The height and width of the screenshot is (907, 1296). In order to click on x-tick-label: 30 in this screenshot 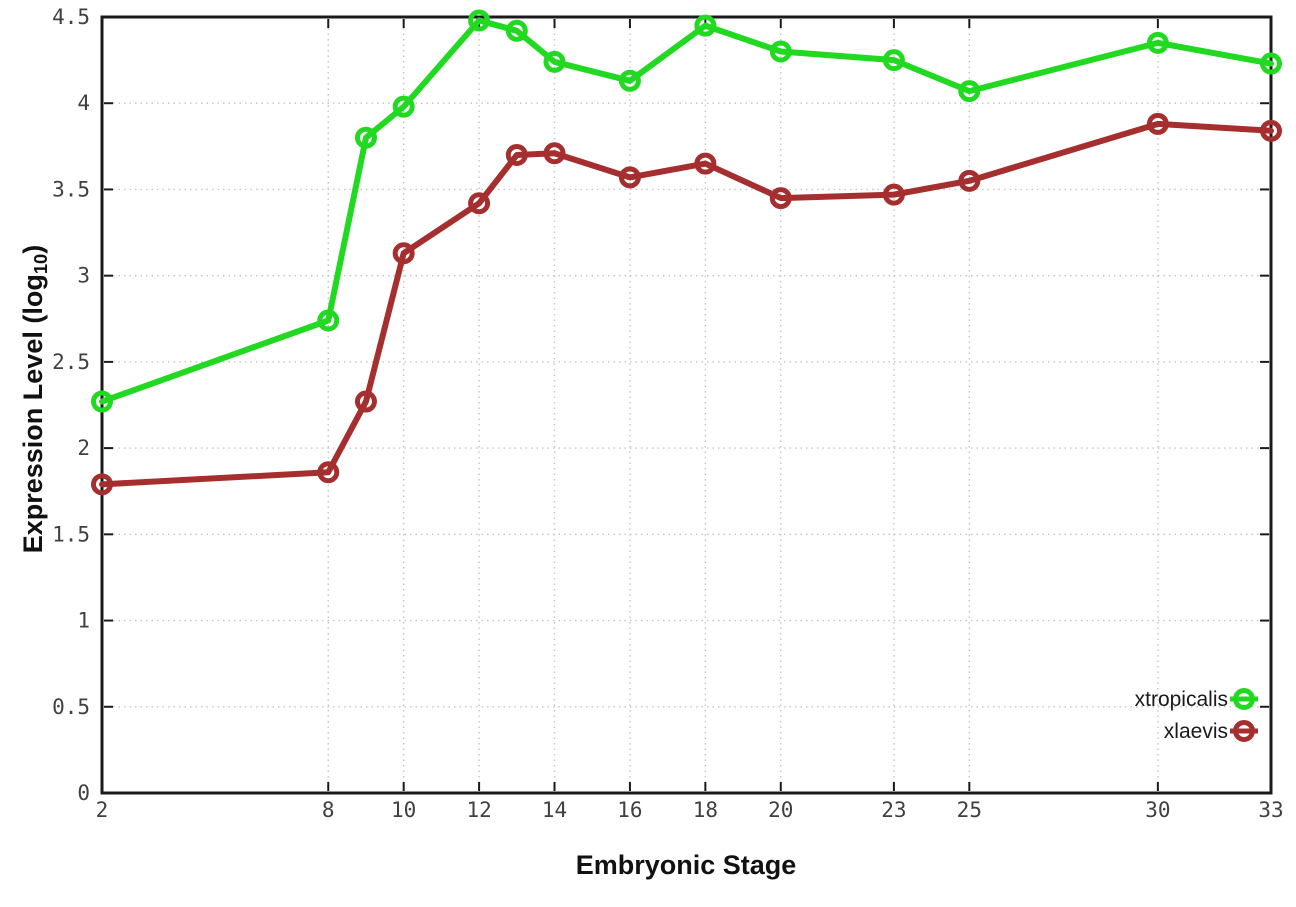, I will do `click(1157, 810)`.